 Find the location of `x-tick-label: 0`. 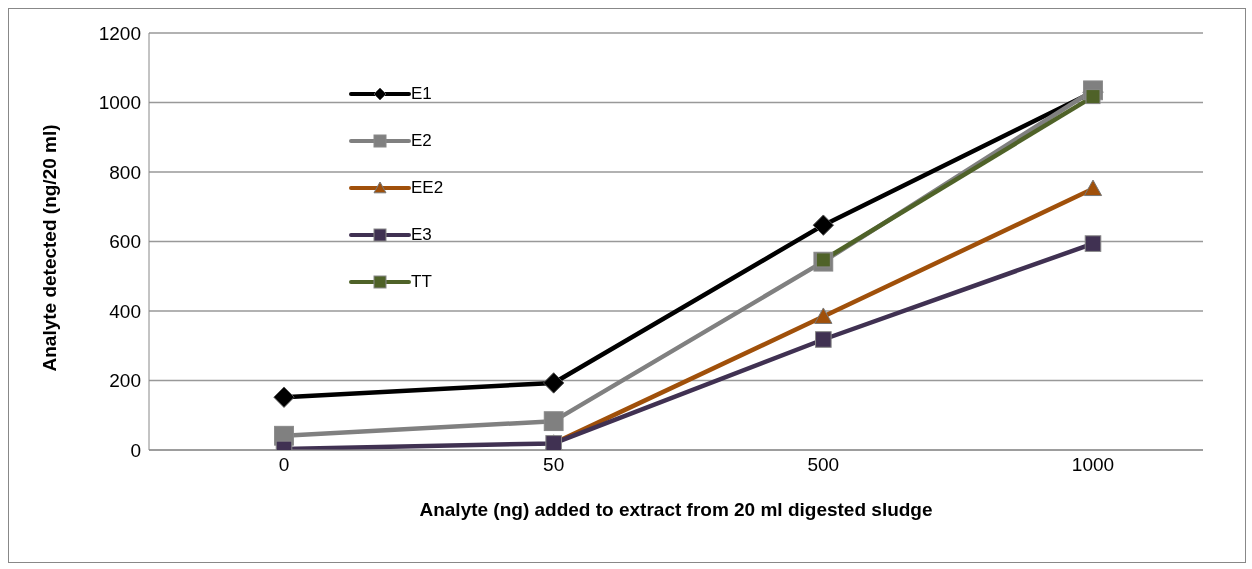

x-tick-label: 0 is located at coordinates (284, 465).